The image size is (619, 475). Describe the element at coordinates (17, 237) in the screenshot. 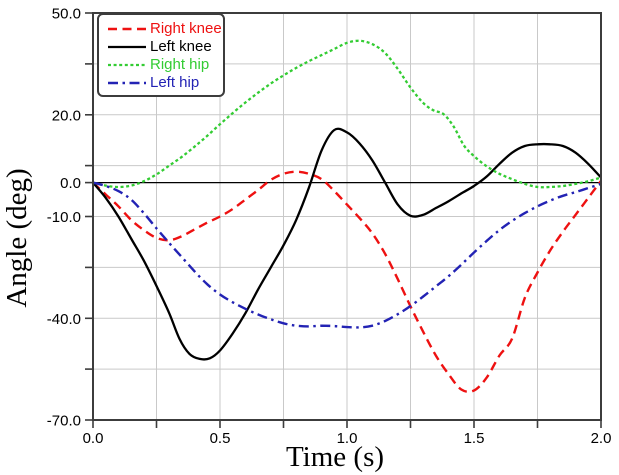

I see `y-axis-title: Angle (deg)` at that location.